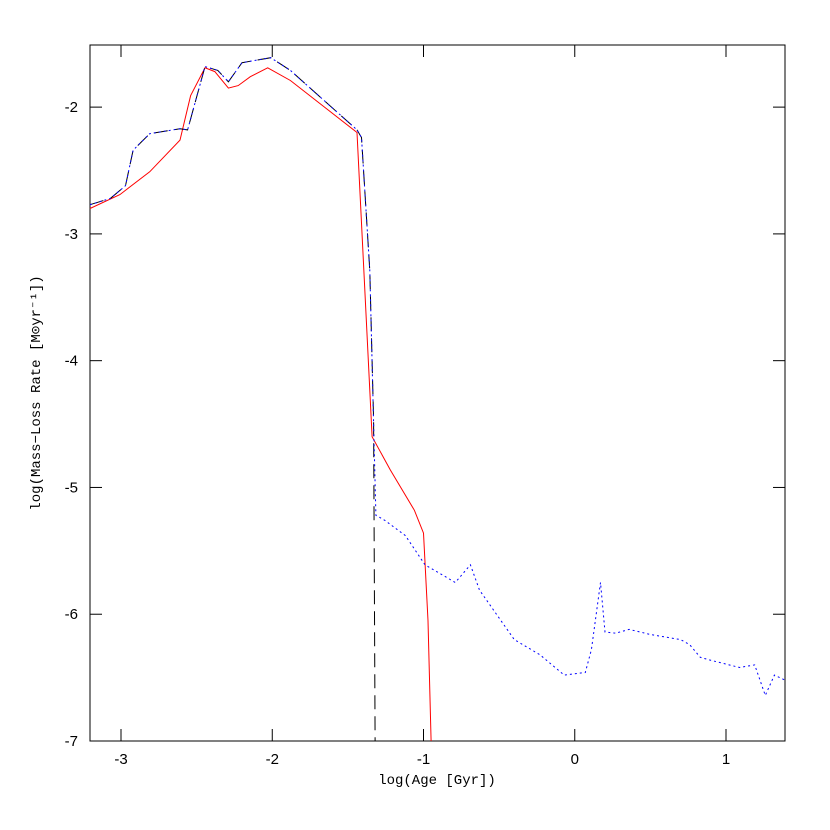  I want to click on y-tick-label: -5, so click(71, 487).